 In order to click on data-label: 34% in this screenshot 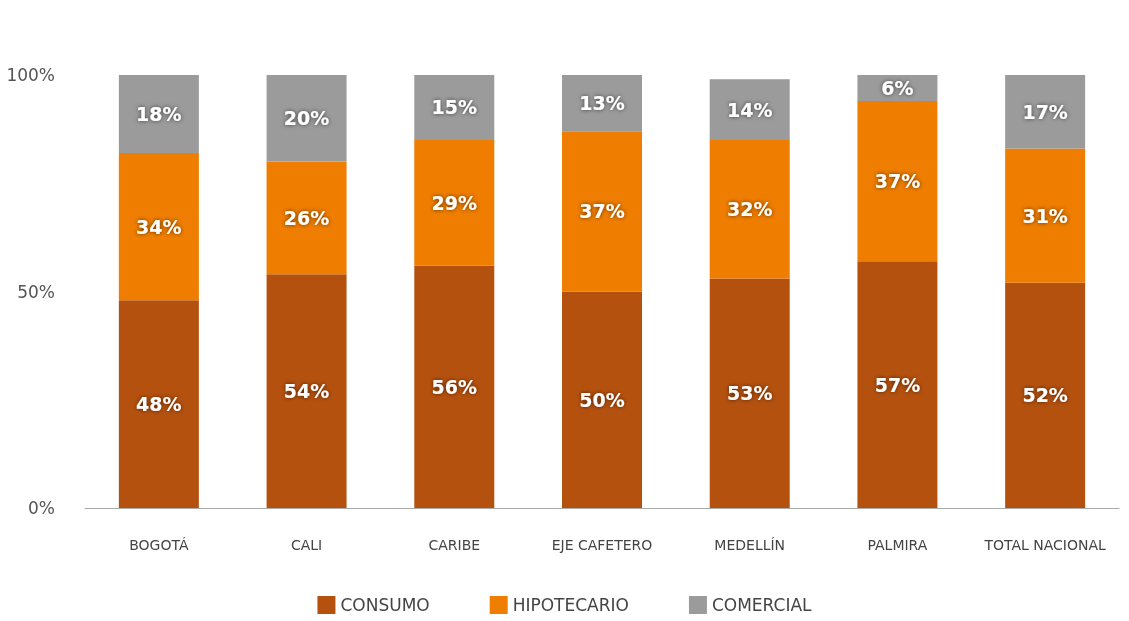, I will do `click(159, 226)`.